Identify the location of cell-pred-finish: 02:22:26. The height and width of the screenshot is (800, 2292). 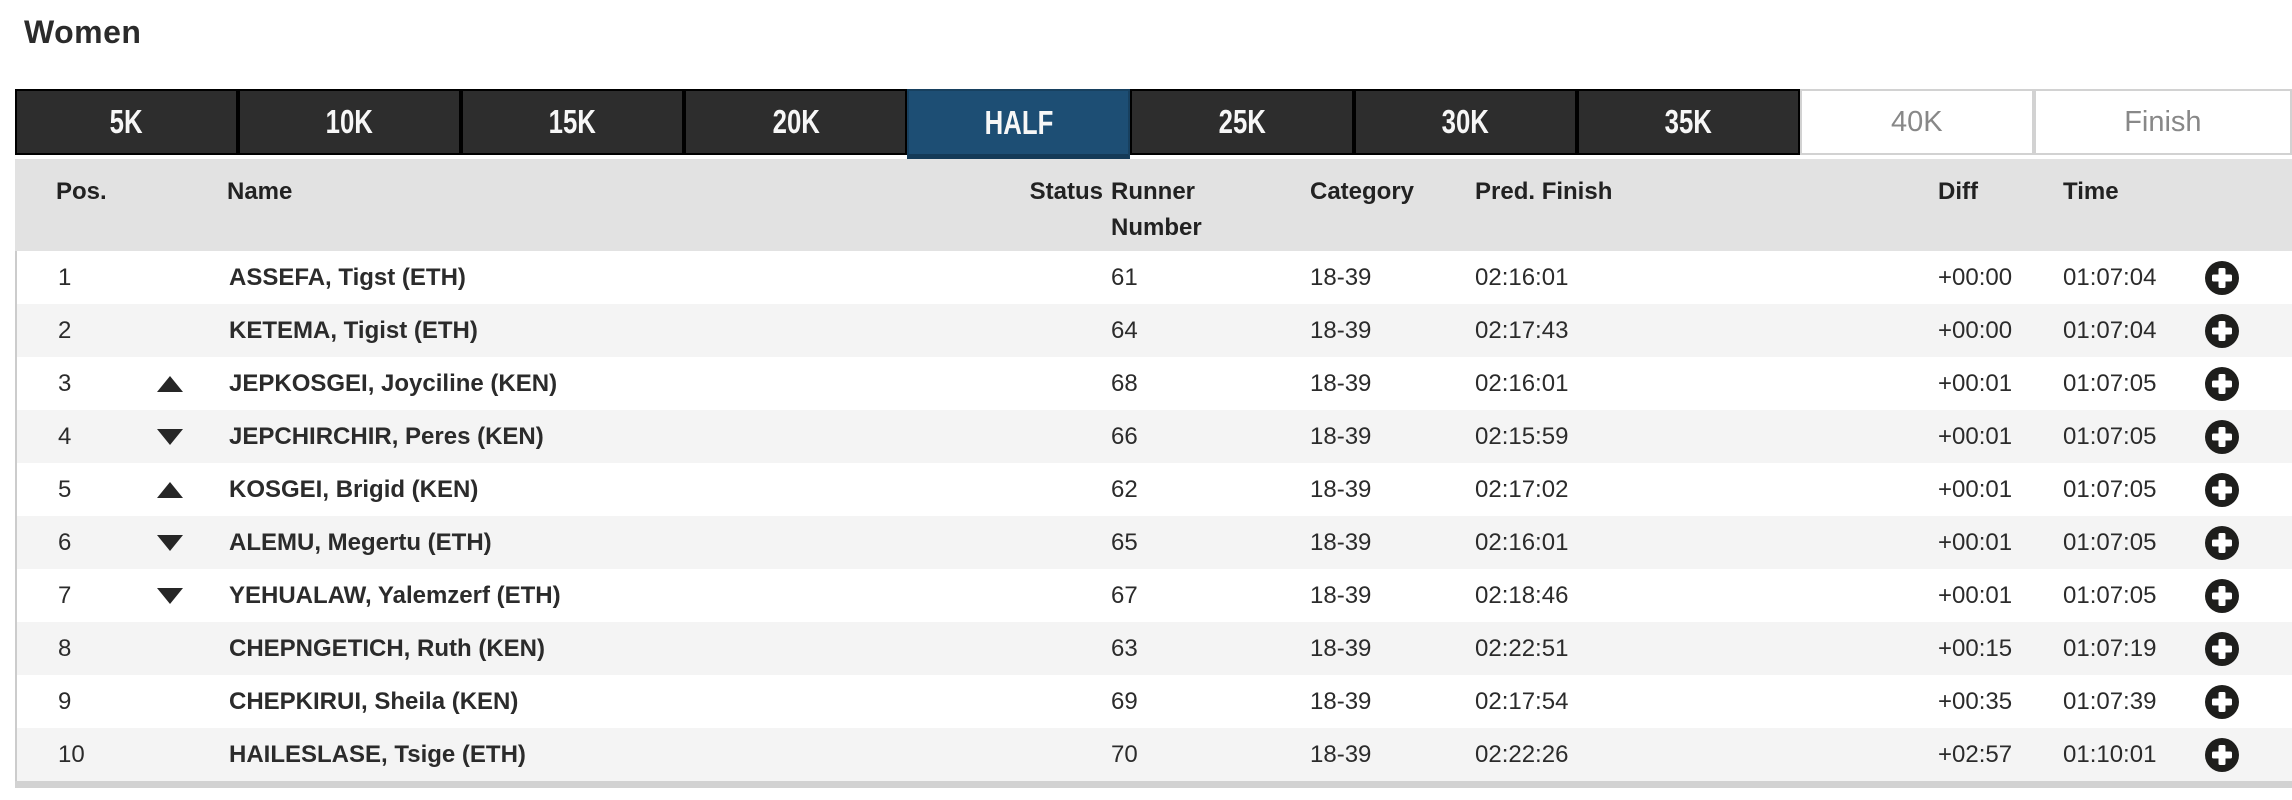
(1522, 754).